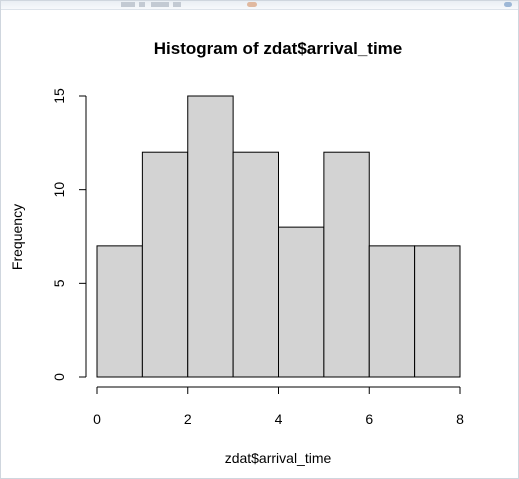  Describe the element at coordinates (279, 419) in the screenshot. I see `x-tick-label: 4` at that location.